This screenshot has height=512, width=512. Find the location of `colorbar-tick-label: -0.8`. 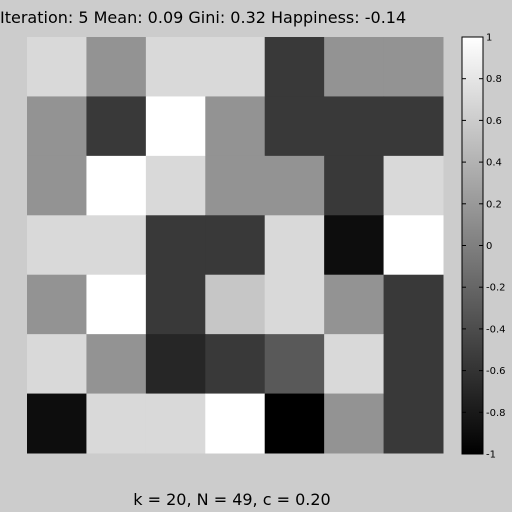

colorbar-tick-label: -0.8 is located at coordinates (496, 413).